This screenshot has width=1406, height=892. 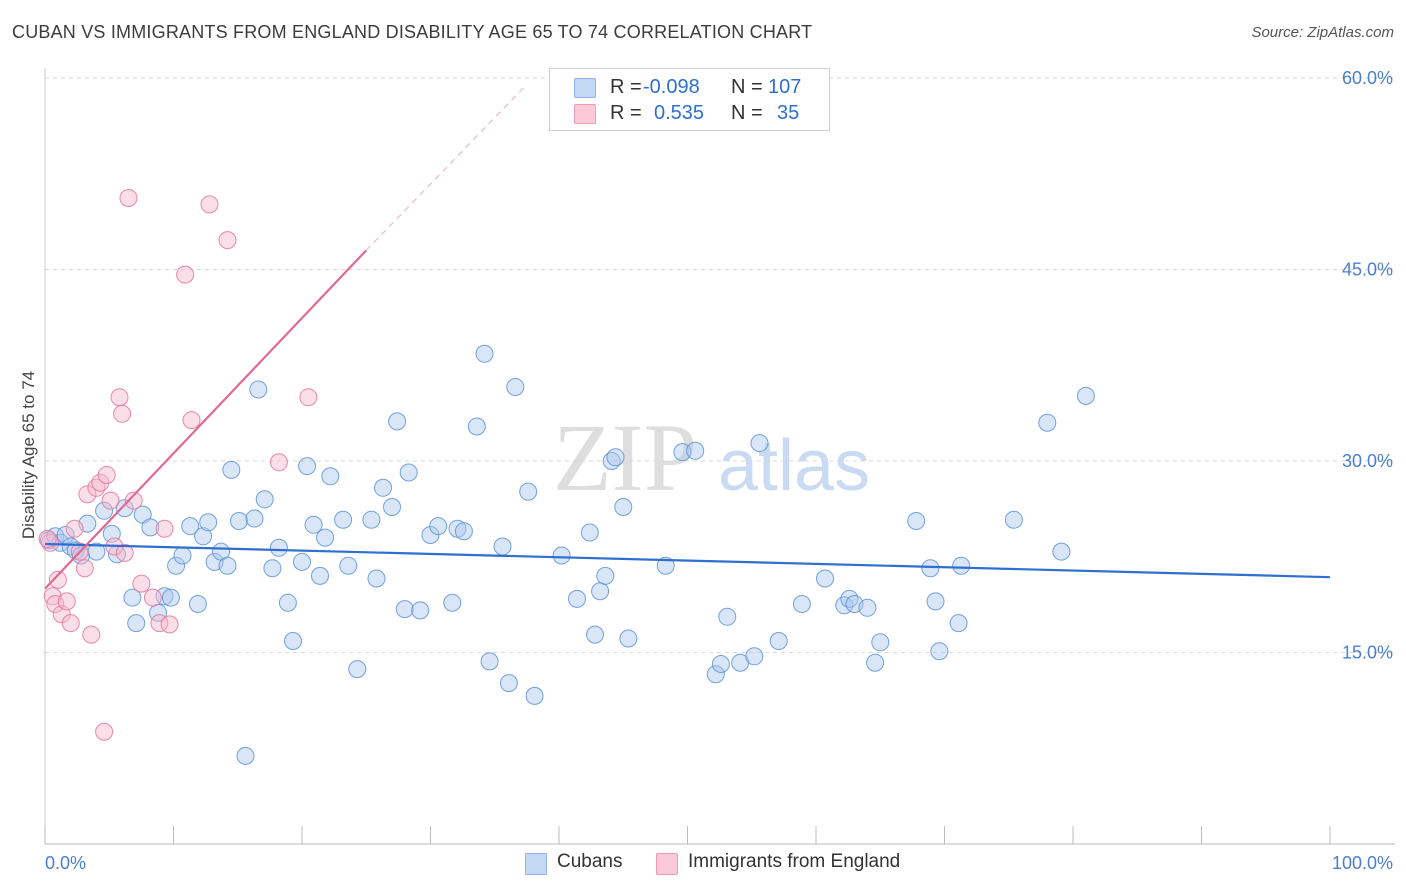 I want to click on y-tick-label: 30.0%, so click(x=1367, y=461).